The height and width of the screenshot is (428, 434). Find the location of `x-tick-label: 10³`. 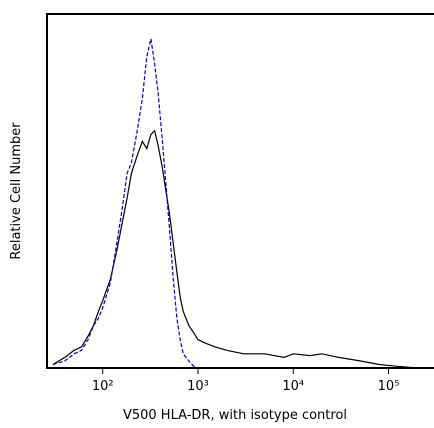

x-tick-label: 10³ is located at coordinates (198, 386).